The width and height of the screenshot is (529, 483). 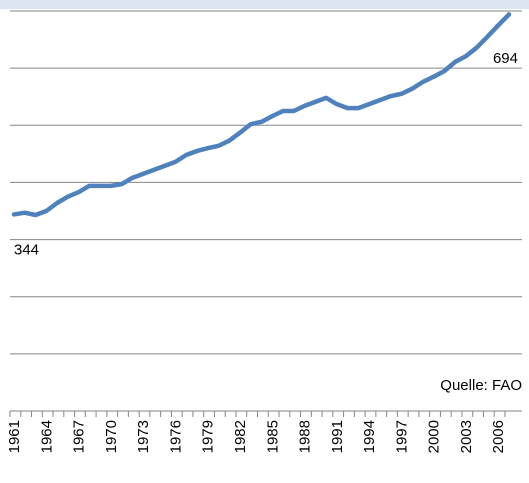 I want to click on top-band, so click(x=264, y=4).